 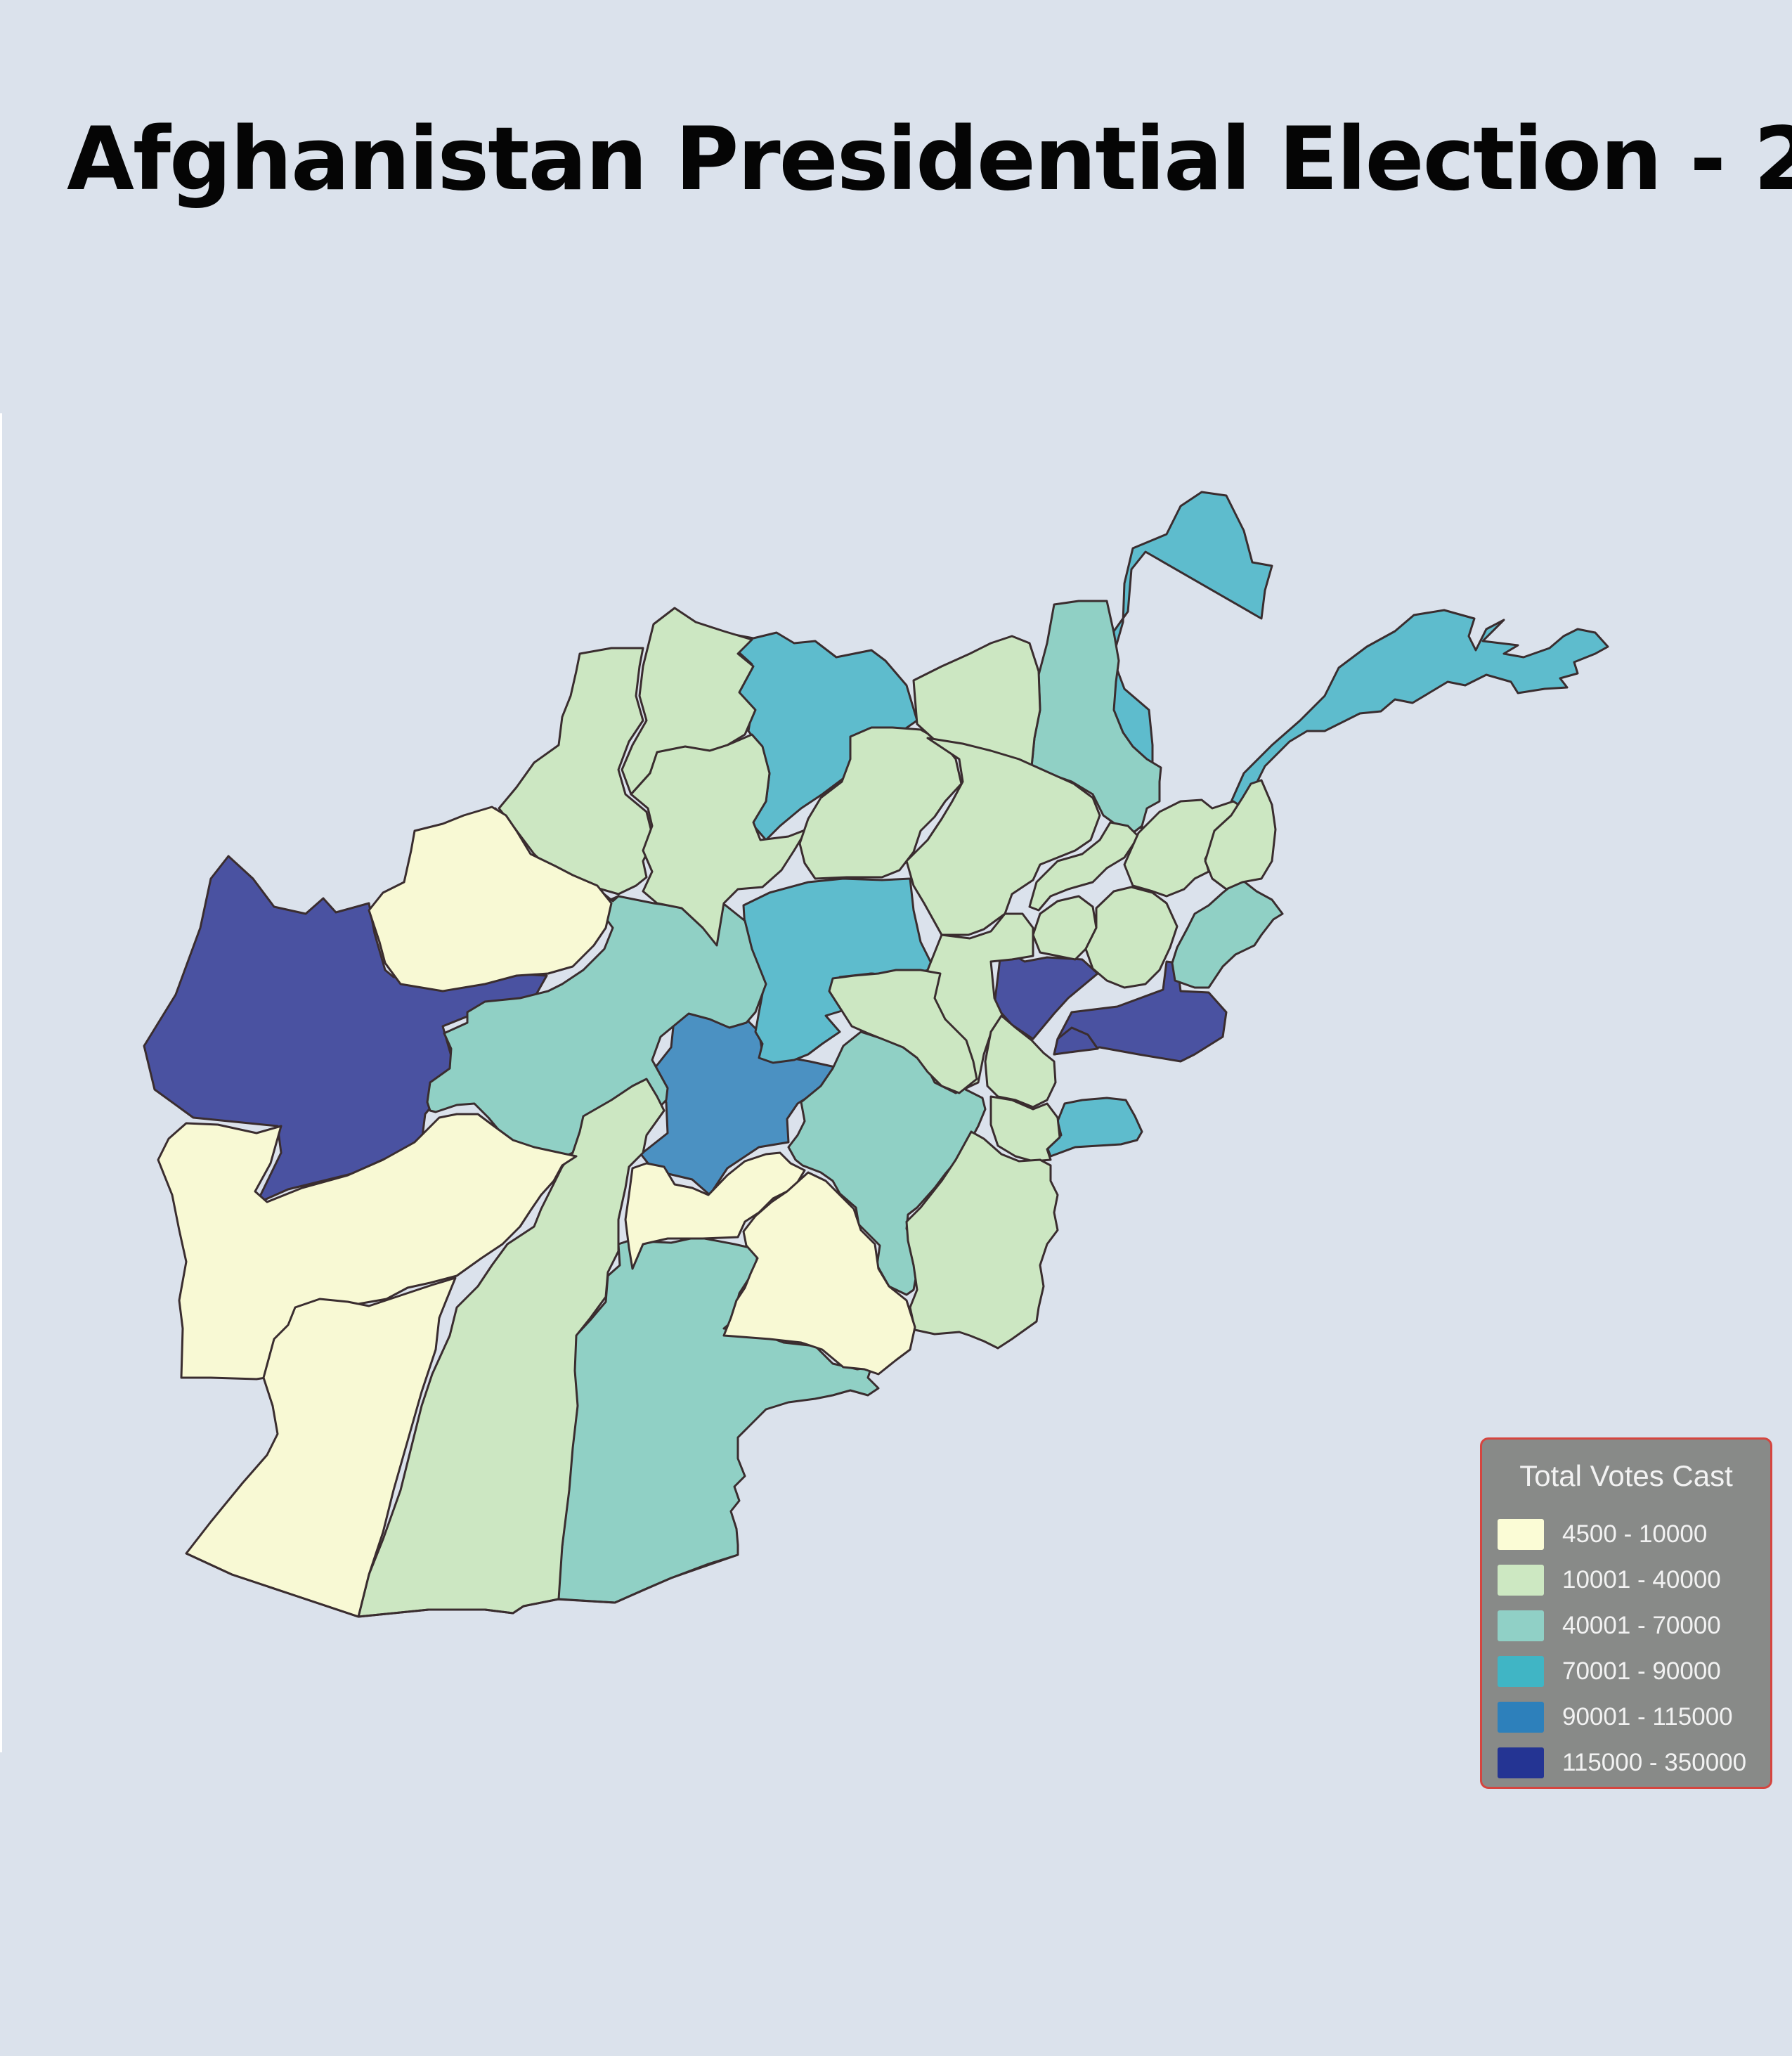 I want to click on map-title: Afghanistan Presidential Election - 2019, so click(x=929, y=159).